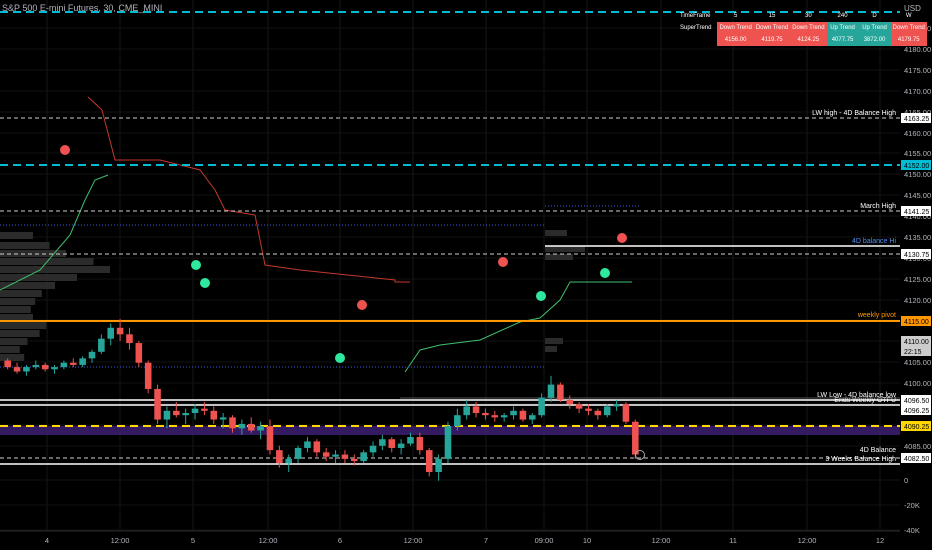 This screenshot has height=550, width=932. I want to click on price-badge-label: 4163.25, so click(916, 119).